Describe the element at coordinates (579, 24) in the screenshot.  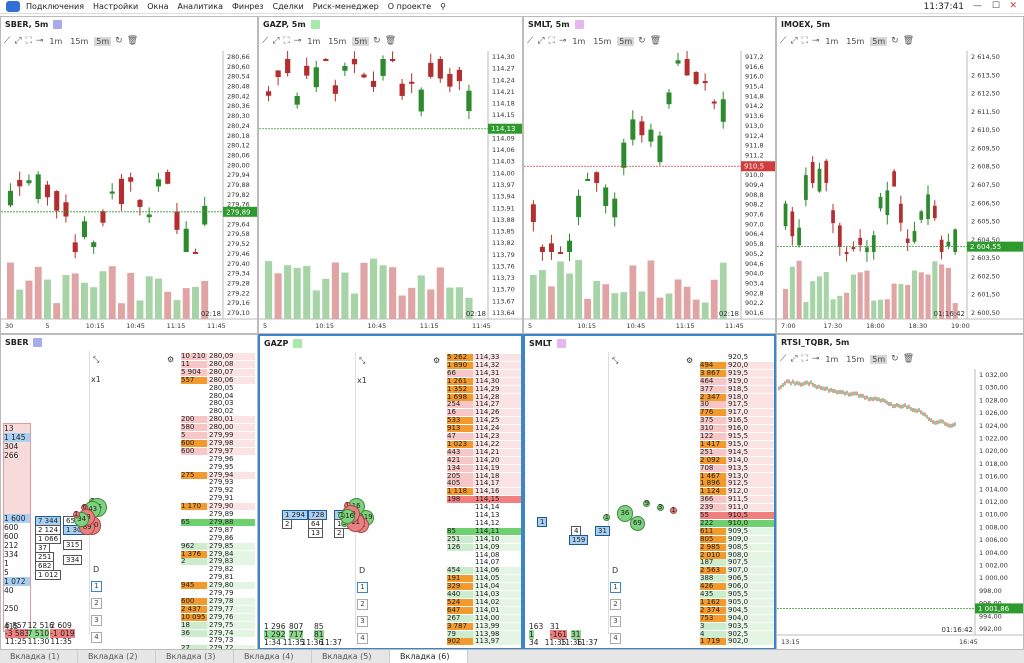
I see `smlt-chart-panel-color-swatch` at that location.